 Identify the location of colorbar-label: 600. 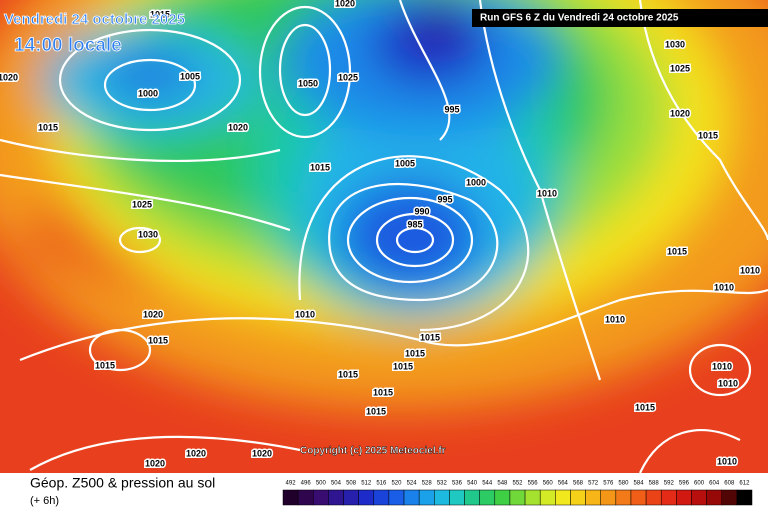
(699, 484).